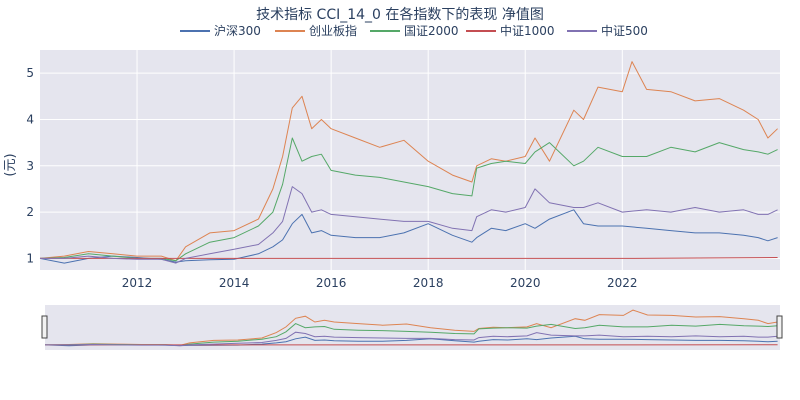 This screenshot has height=400, width=800. I want to click on legend-item: 沪深300, so click(220, 31).